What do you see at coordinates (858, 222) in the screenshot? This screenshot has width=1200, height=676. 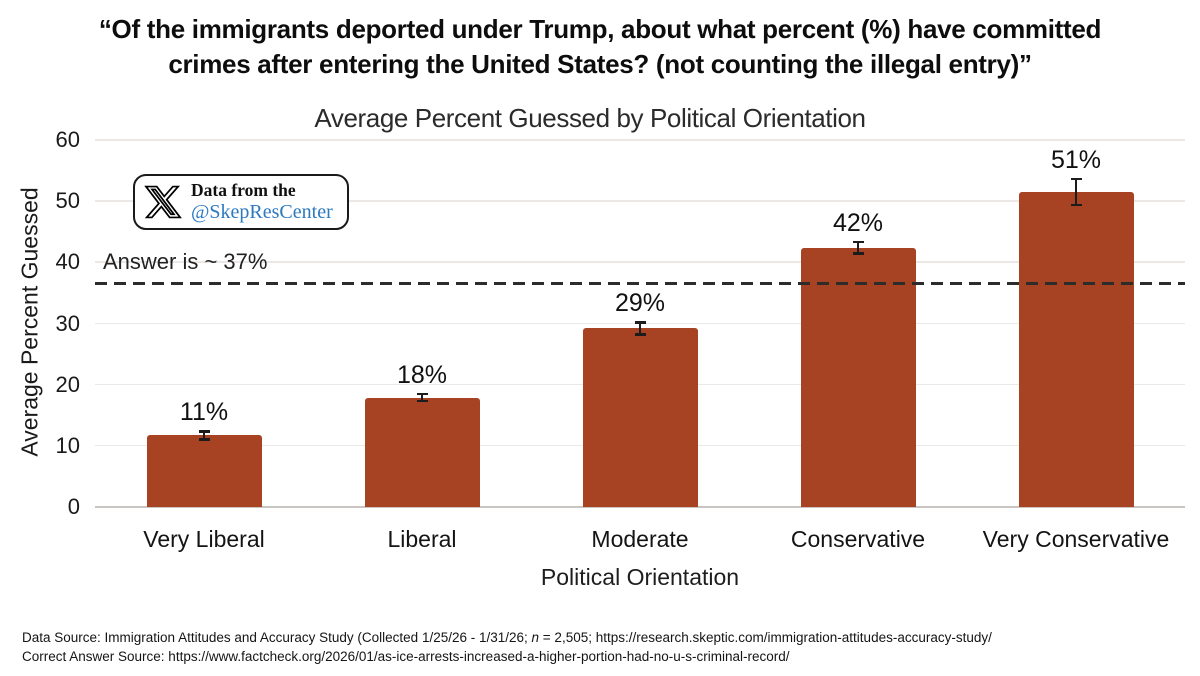 I see `bar-value-label: 42%` at bounding box center [858, 222].